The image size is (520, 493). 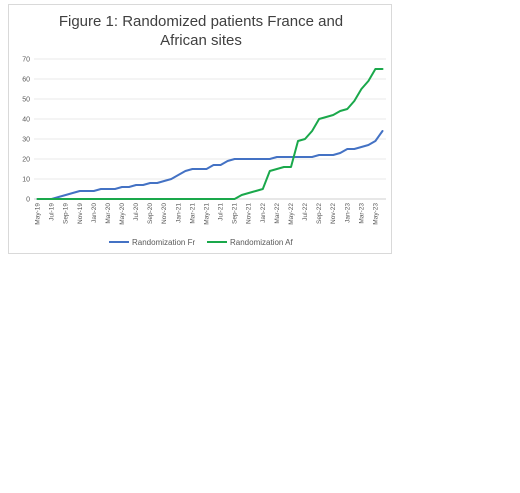 What do you see at coordinates (150, 213) in the screenshot?
I see `x-tick-label: Sep-20` at bounding box center [150, 213].